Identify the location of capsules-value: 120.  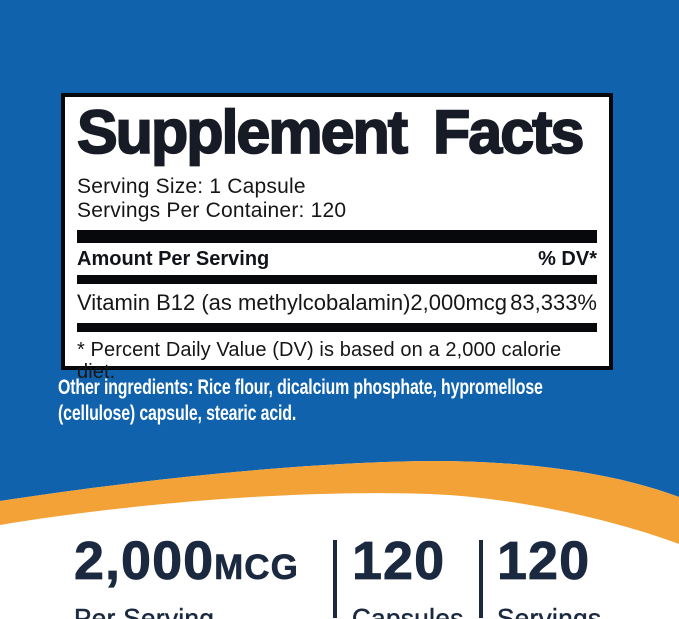
(408, 566).